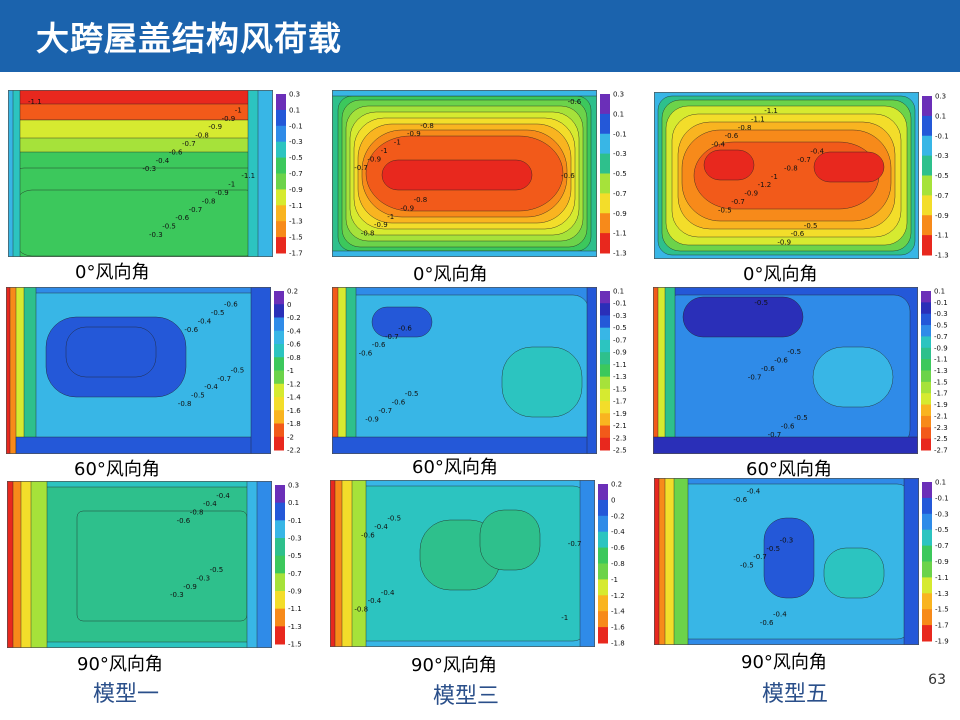 This screenshot has height=720, width=960. Describe the element at coordinates (248, 176) in the screenshot. I see `contour-label: -1.1` at that location.